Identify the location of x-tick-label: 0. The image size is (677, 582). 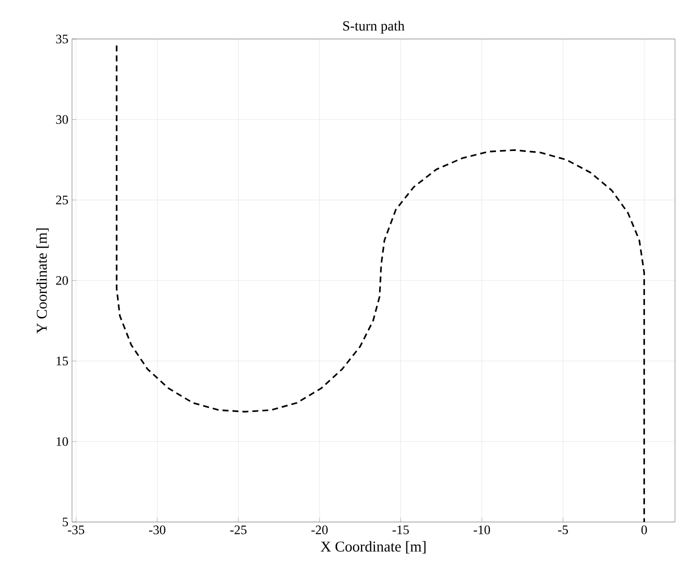
(644, 530).